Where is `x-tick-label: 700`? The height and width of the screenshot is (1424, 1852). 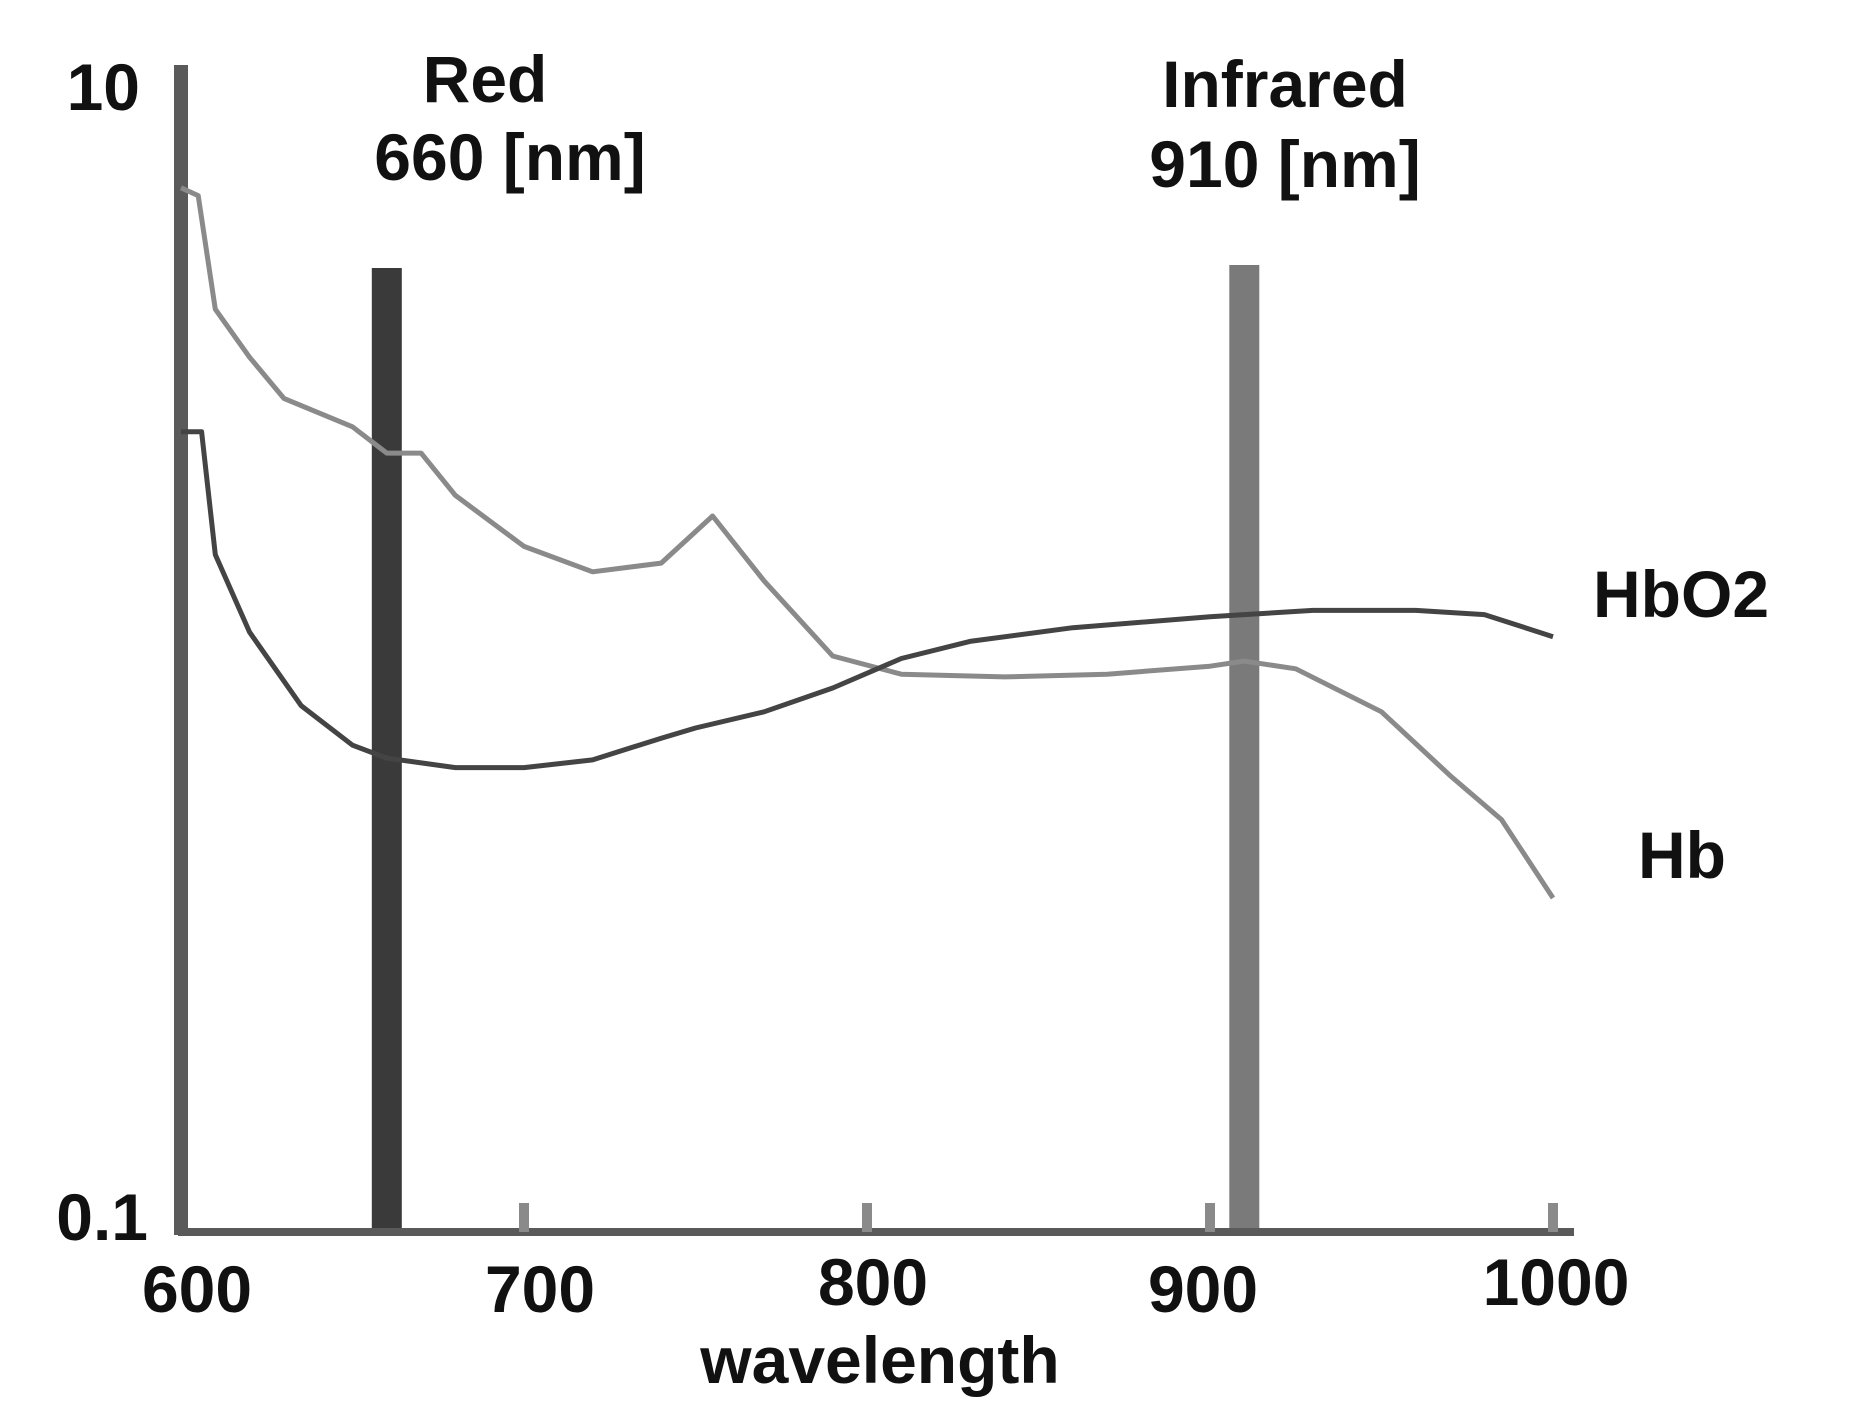 x-tick-label: 700 is located at coordinates (540, 1289).